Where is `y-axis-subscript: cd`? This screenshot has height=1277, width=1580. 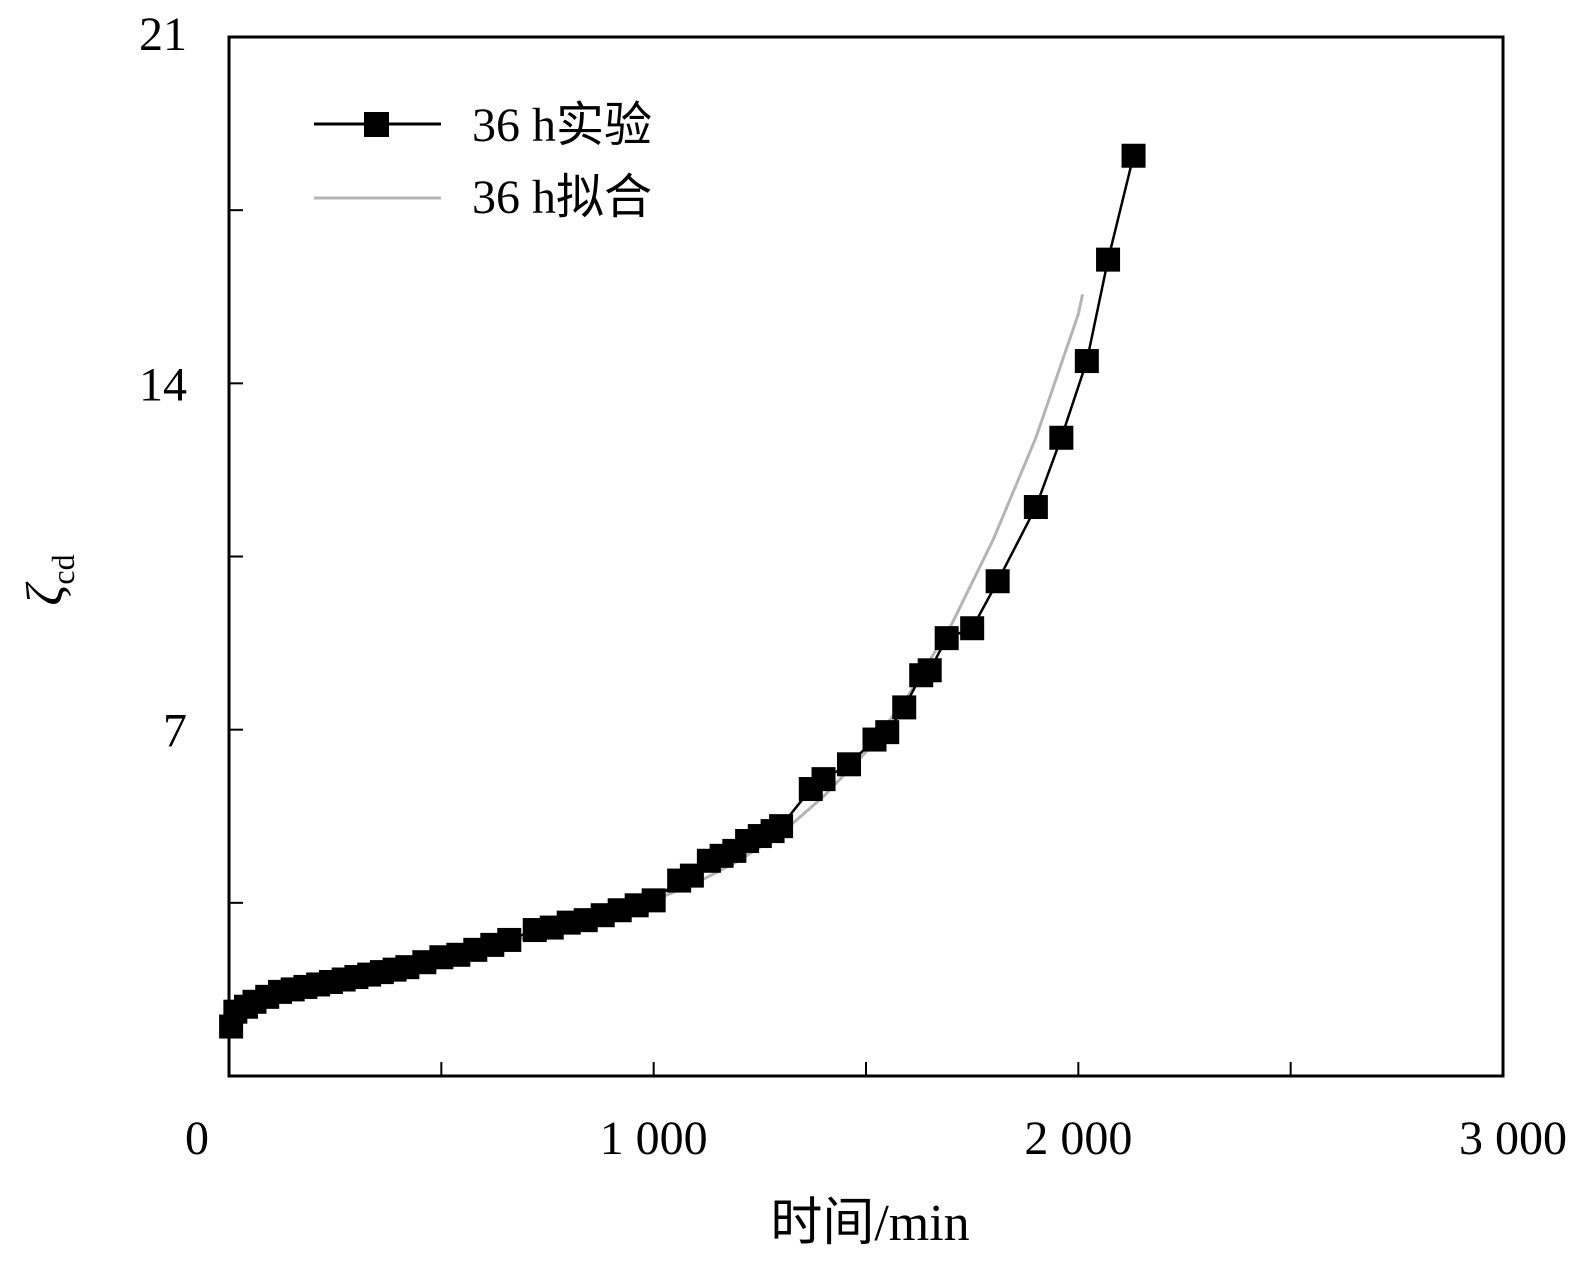
y-axis-subscript: cd is located at coordinates (63, 569).